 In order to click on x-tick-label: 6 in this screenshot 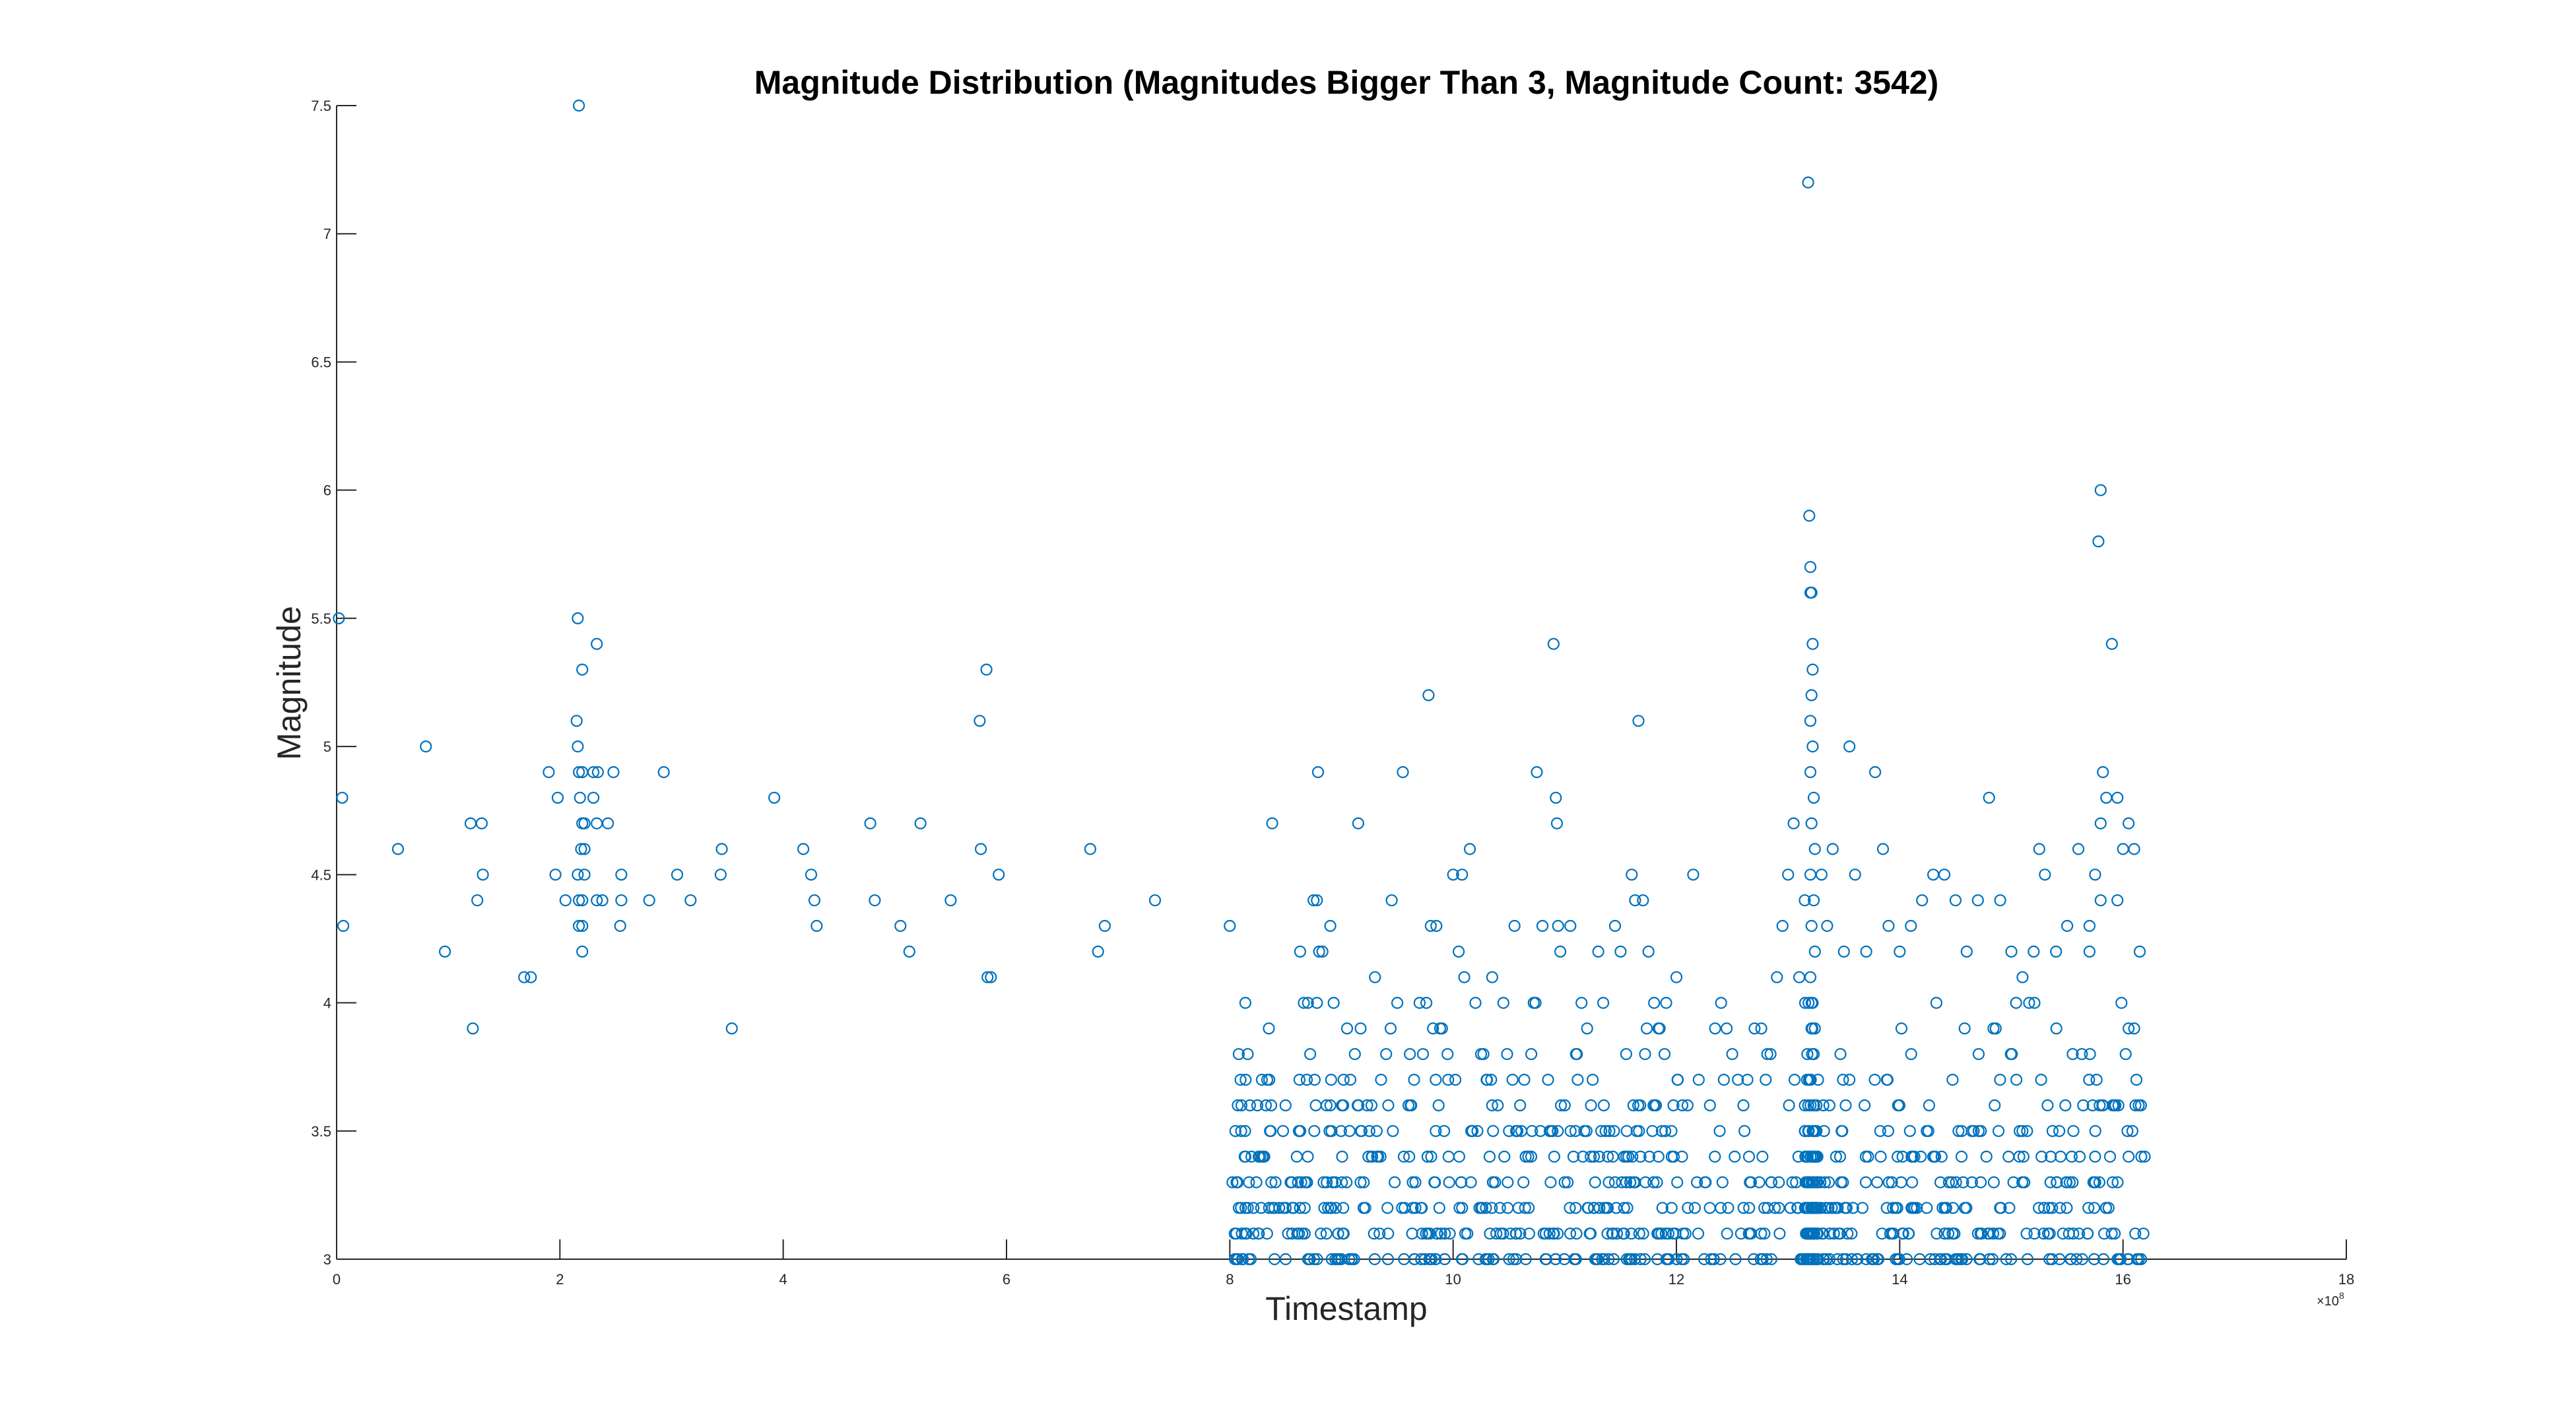, I will do `click(1006, 1279)`.